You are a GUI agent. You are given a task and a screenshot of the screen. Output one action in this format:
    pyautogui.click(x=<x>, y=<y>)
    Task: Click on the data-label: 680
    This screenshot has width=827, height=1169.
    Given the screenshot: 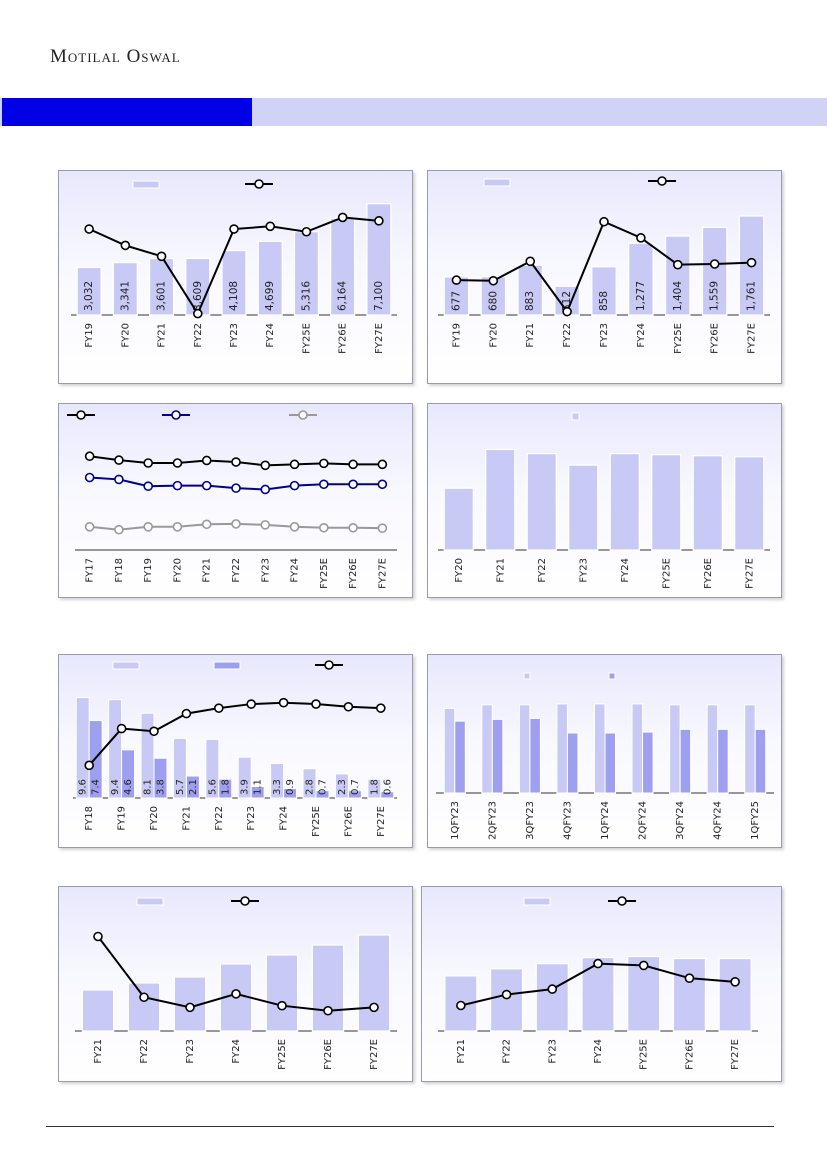 What is the action you would take?
    pyautogui.click(x=493, y=301)
    